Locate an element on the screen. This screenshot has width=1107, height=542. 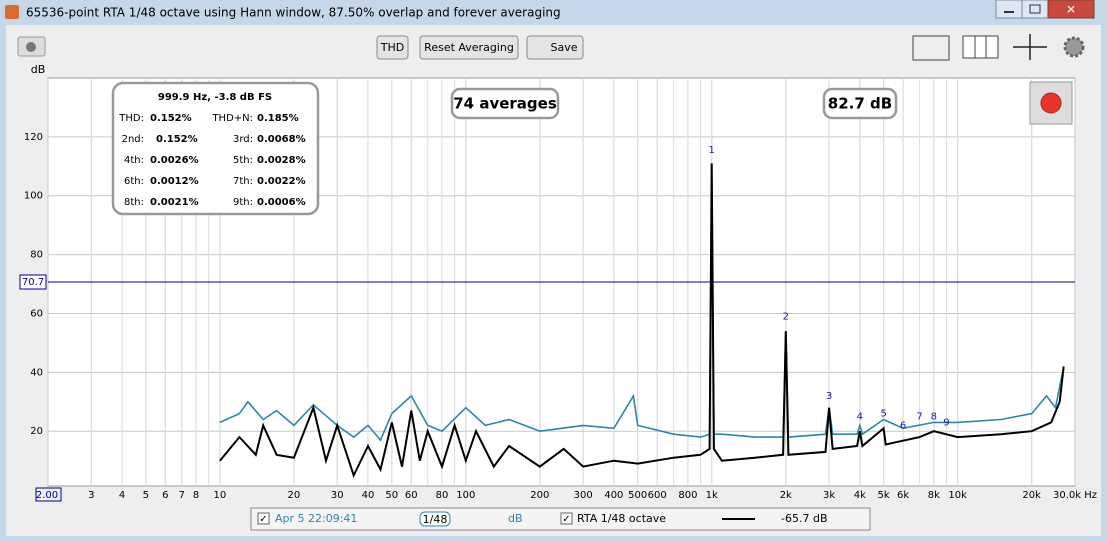
thd-label: 4th: is located at coordinates (134, 160).